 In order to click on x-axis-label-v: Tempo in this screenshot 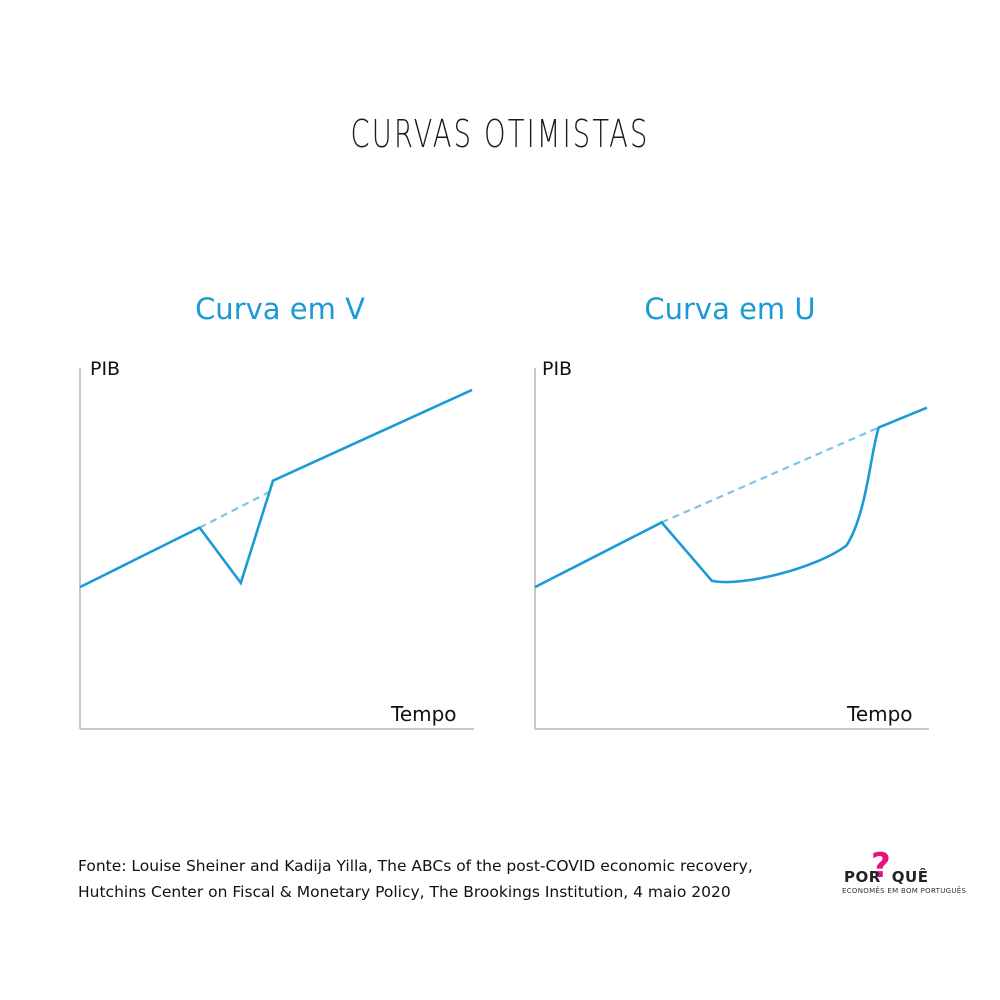, I will do `click(424, 714)`.